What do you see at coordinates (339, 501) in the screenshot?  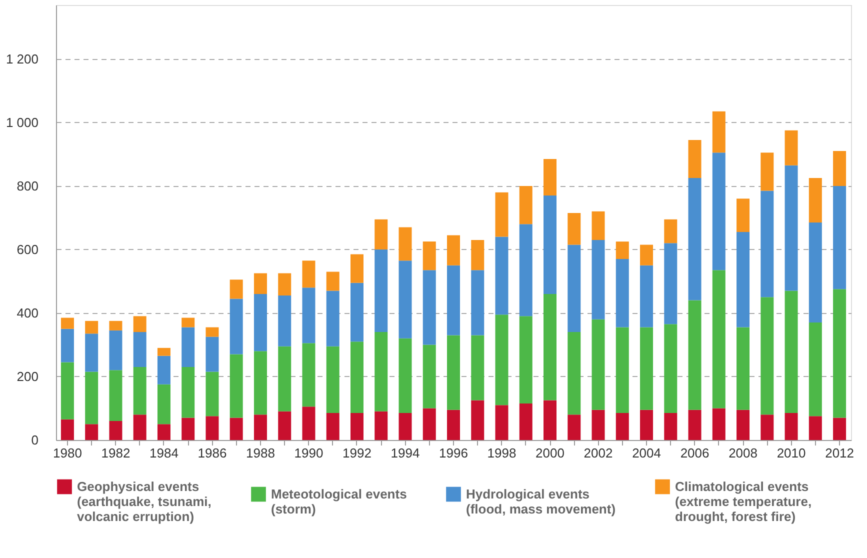 I see `legend-label: Meteotological events (storm)` at bounding box center [339, 501].